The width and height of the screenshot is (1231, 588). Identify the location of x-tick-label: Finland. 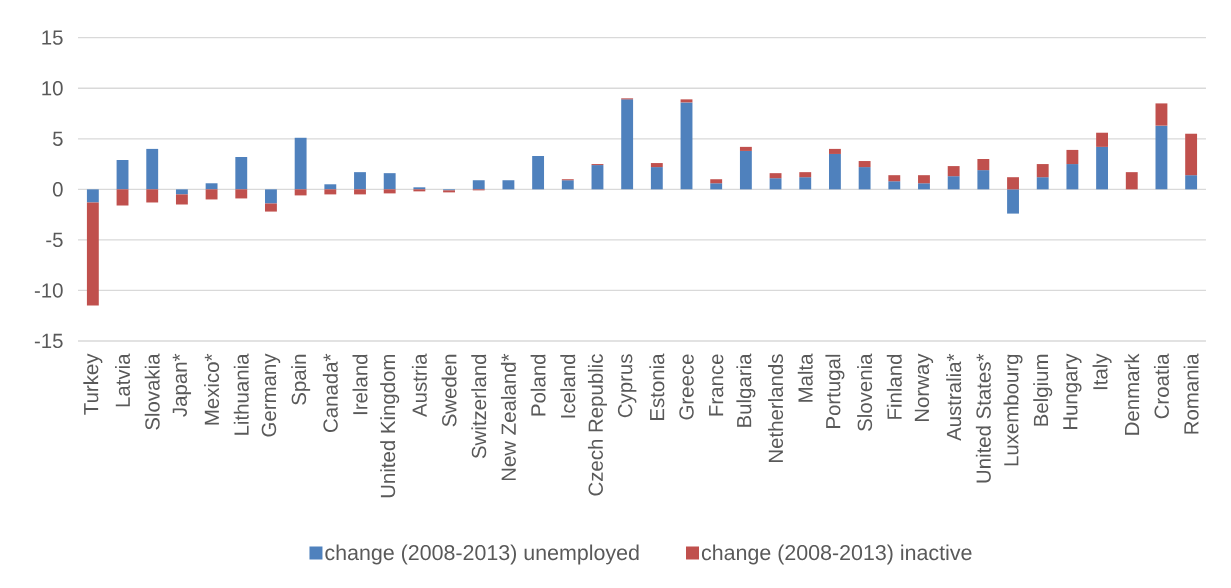
(894, 386).